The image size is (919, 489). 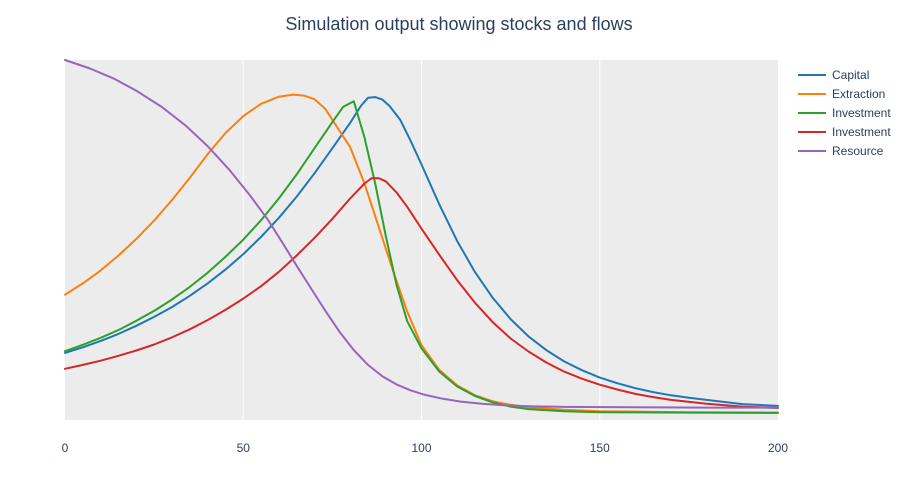 I want to click on x-axis: 0 50 100 150 200, so click(x=425, y=448).